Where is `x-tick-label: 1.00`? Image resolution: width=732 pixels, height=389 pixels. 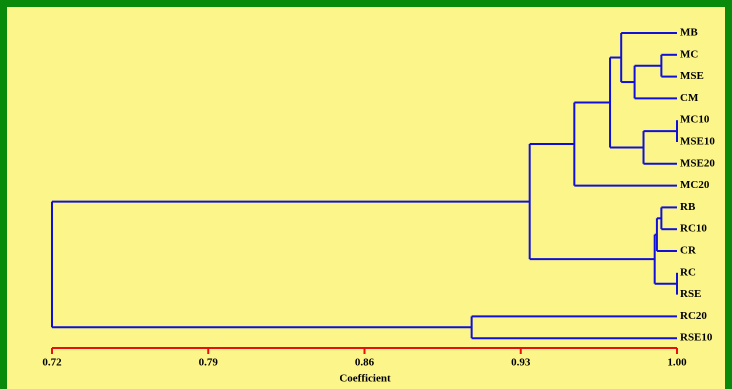
x-tick-label: 1.00 is located at coordinates (677, 363).